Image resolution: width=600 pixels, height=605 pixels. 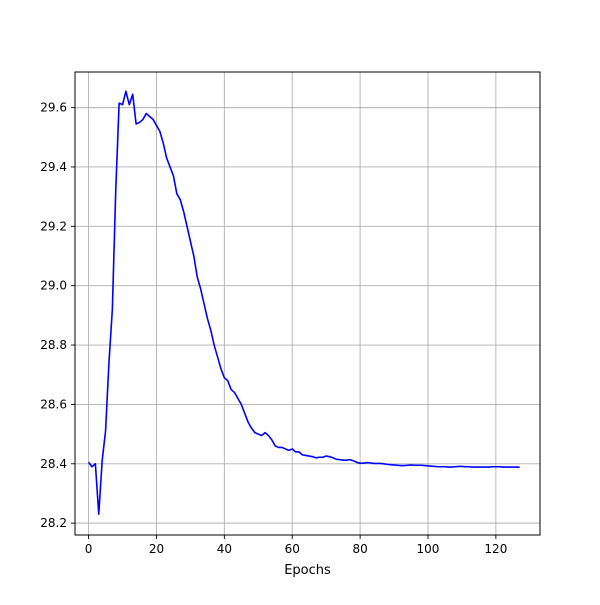 I want to click on y-tick-label: 28.2, so click(x=53, y=523).